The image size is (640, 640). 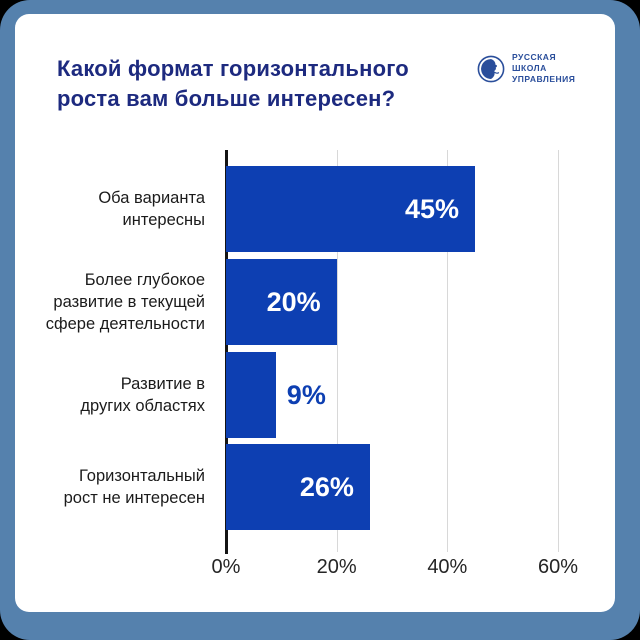 What do you see at coordinates (337, 351) in the screenshot?
I see `gridline-20%` at bounding box center [337, 351].